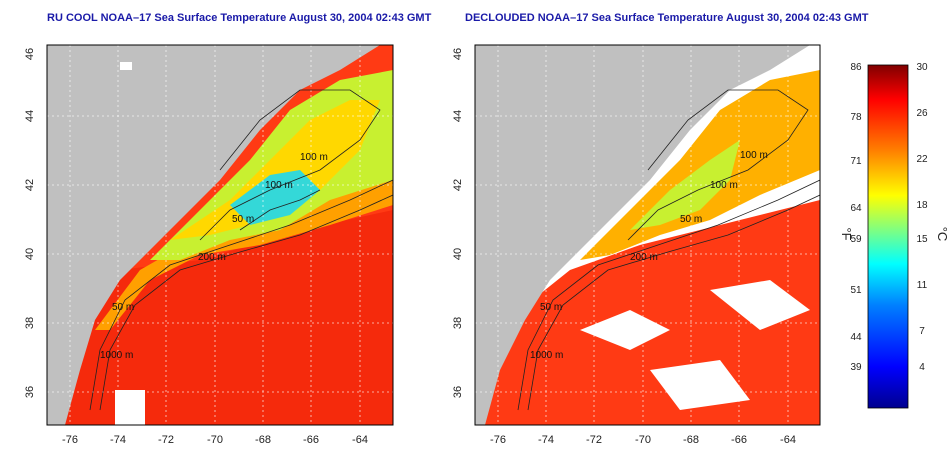 The image size is (950, 475). I want to click on left-lat-axis: 46 44 42 40 38 36, so click(30, 223).